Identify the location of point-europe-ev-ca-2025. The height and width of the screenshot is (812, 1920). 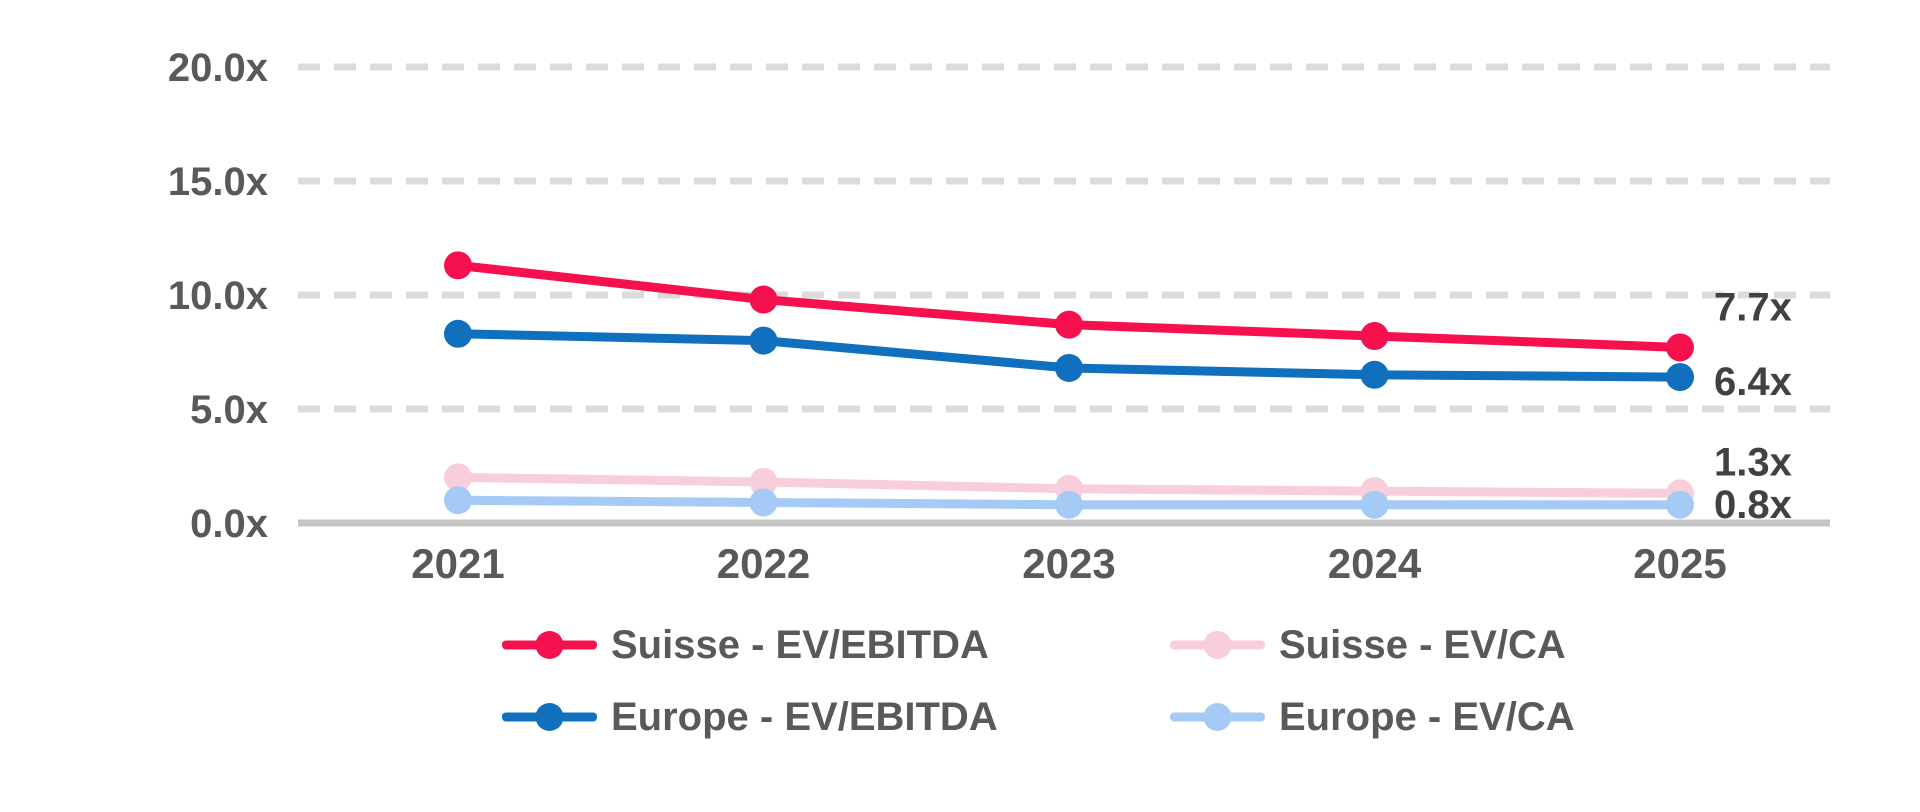
(1680, 504).